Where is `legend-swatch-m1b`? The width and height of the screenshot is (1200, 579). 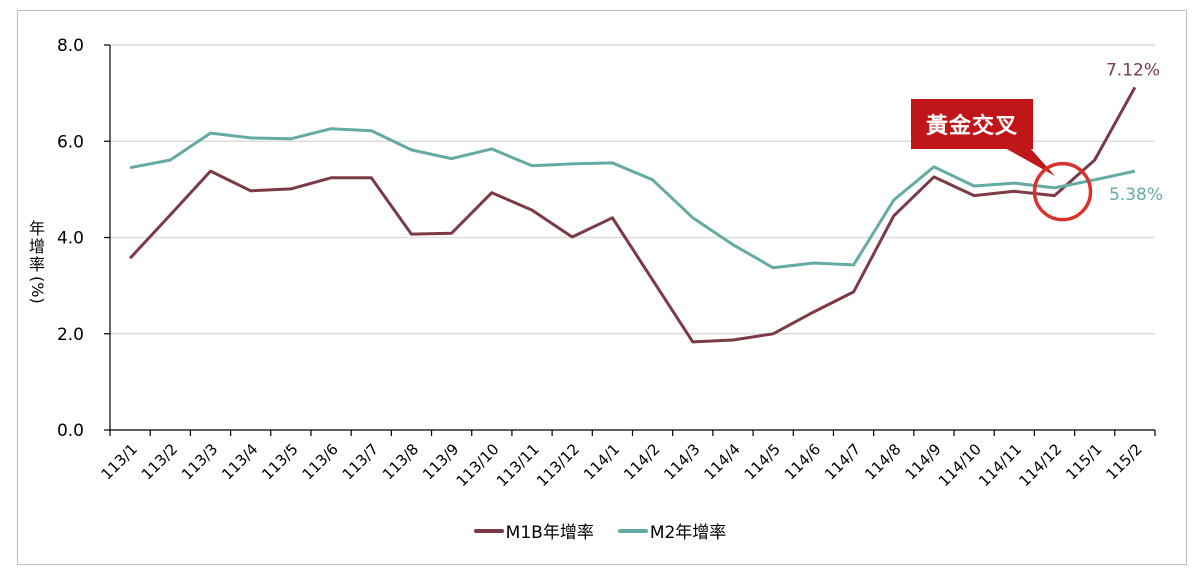
legend-swatch-m1b is located at coordinates (488, 530).